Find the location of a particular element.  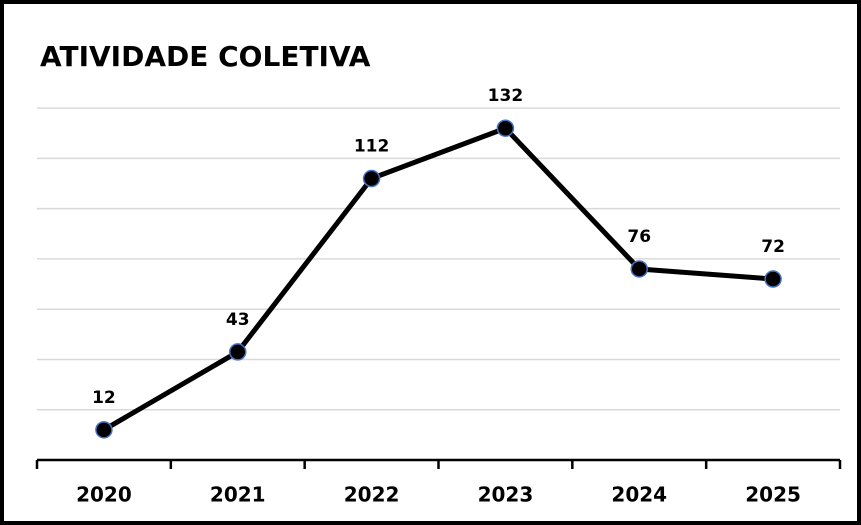

x-tick-label: 2024 is located at coordinates (639, 495).